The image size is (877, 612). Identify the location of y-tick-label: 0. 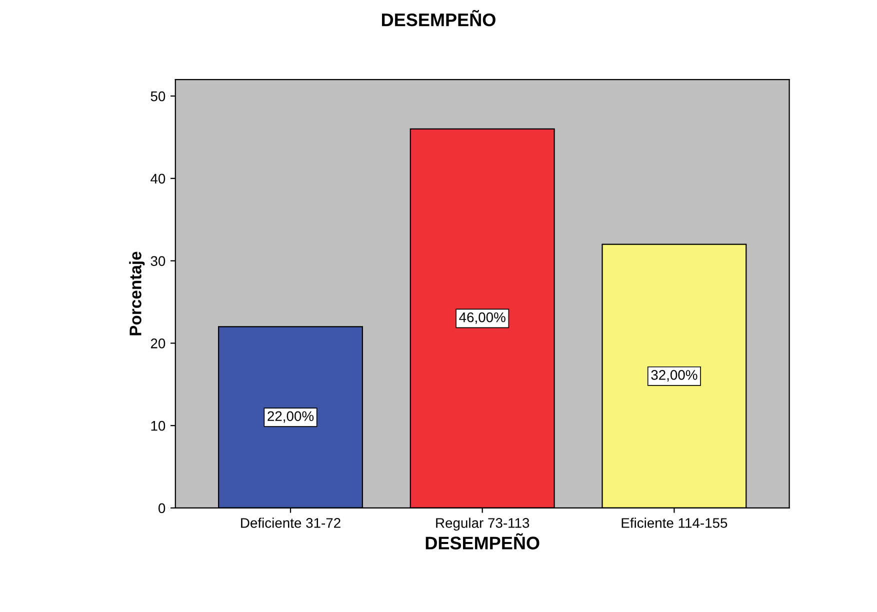
(162, 508).